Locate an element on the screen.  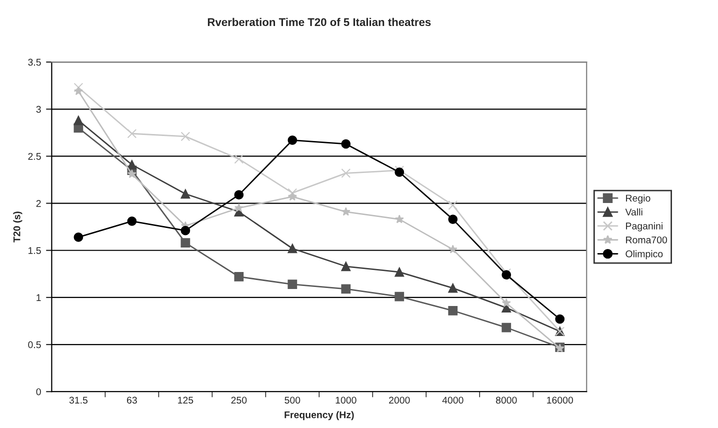
legend-label: Paganini is located at coordinates (644, 227).